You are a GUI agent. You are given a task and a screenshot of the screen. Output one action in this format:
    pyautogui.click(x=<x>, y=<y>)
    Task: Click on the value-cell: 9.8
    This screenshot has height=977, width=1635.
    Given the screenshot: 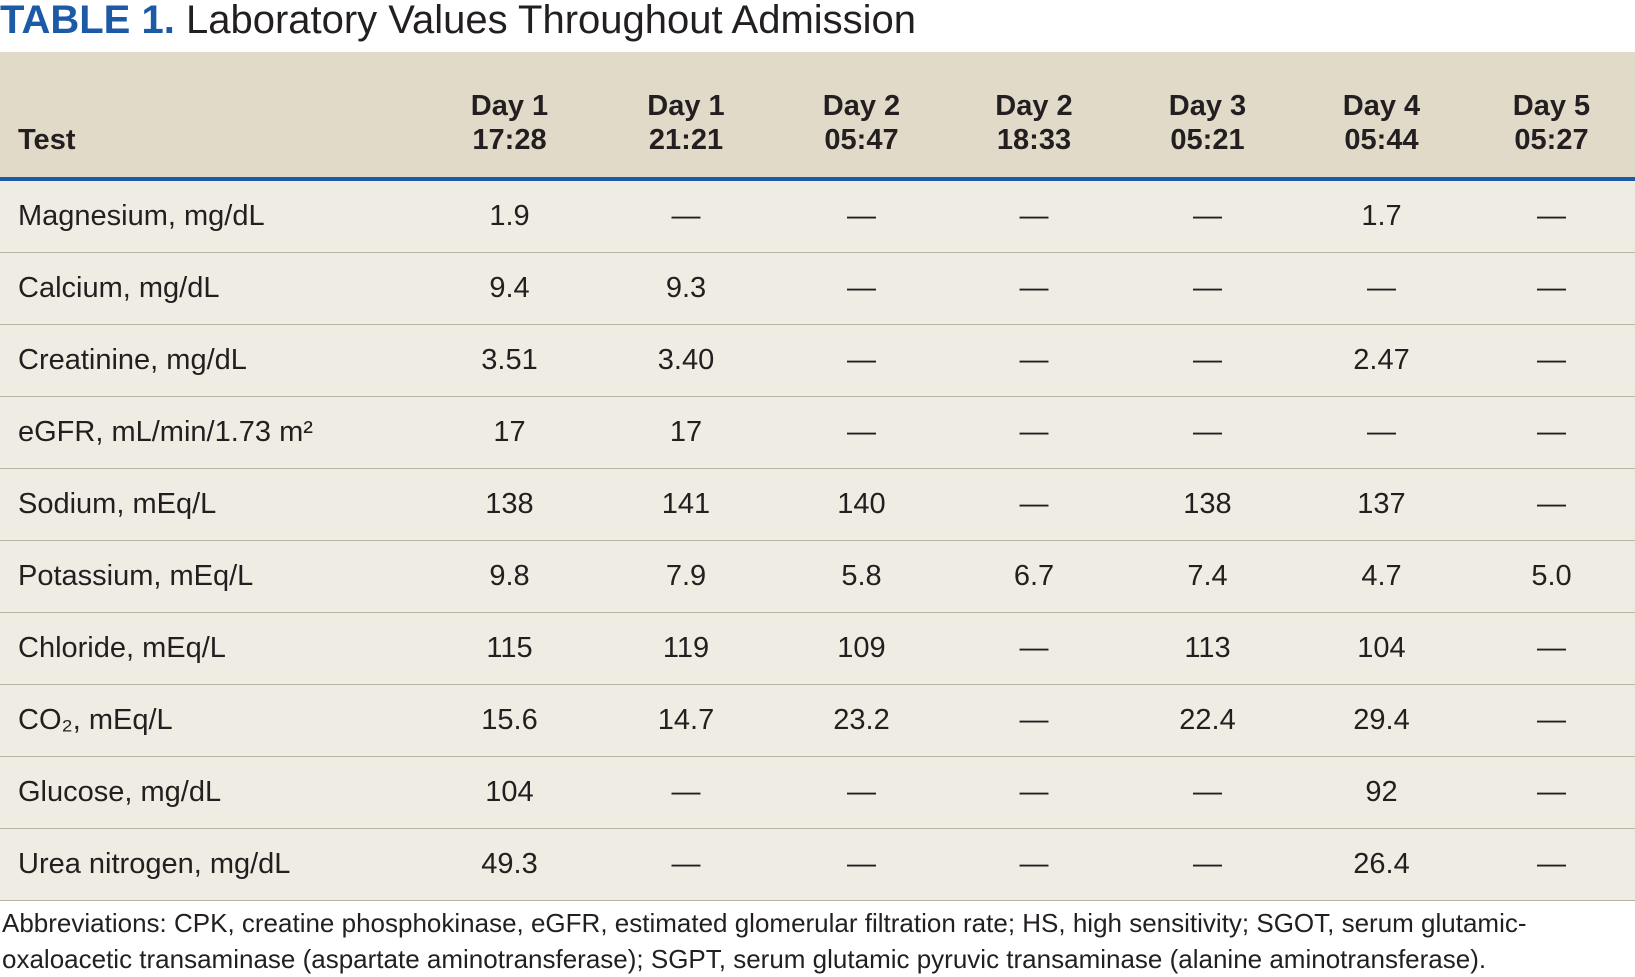 What is the action you would take?
    pyautogui.click(x=509, y=576)
    